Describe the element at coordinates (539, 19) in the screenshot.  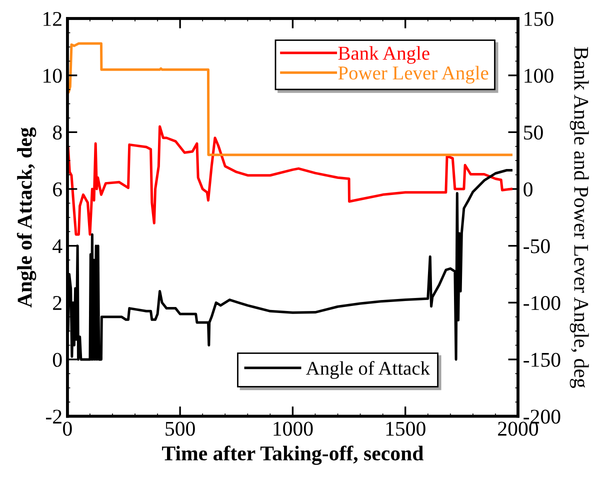
I see `y2-tick-label: 150` at that location.